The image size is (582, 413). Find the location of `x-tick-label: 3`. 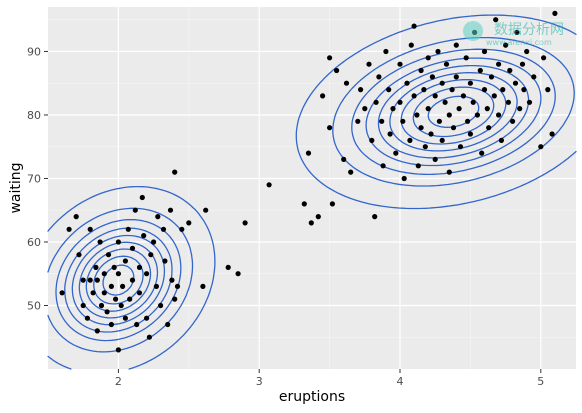

x-tick-label: 3 is located at coordinates (259, 381).